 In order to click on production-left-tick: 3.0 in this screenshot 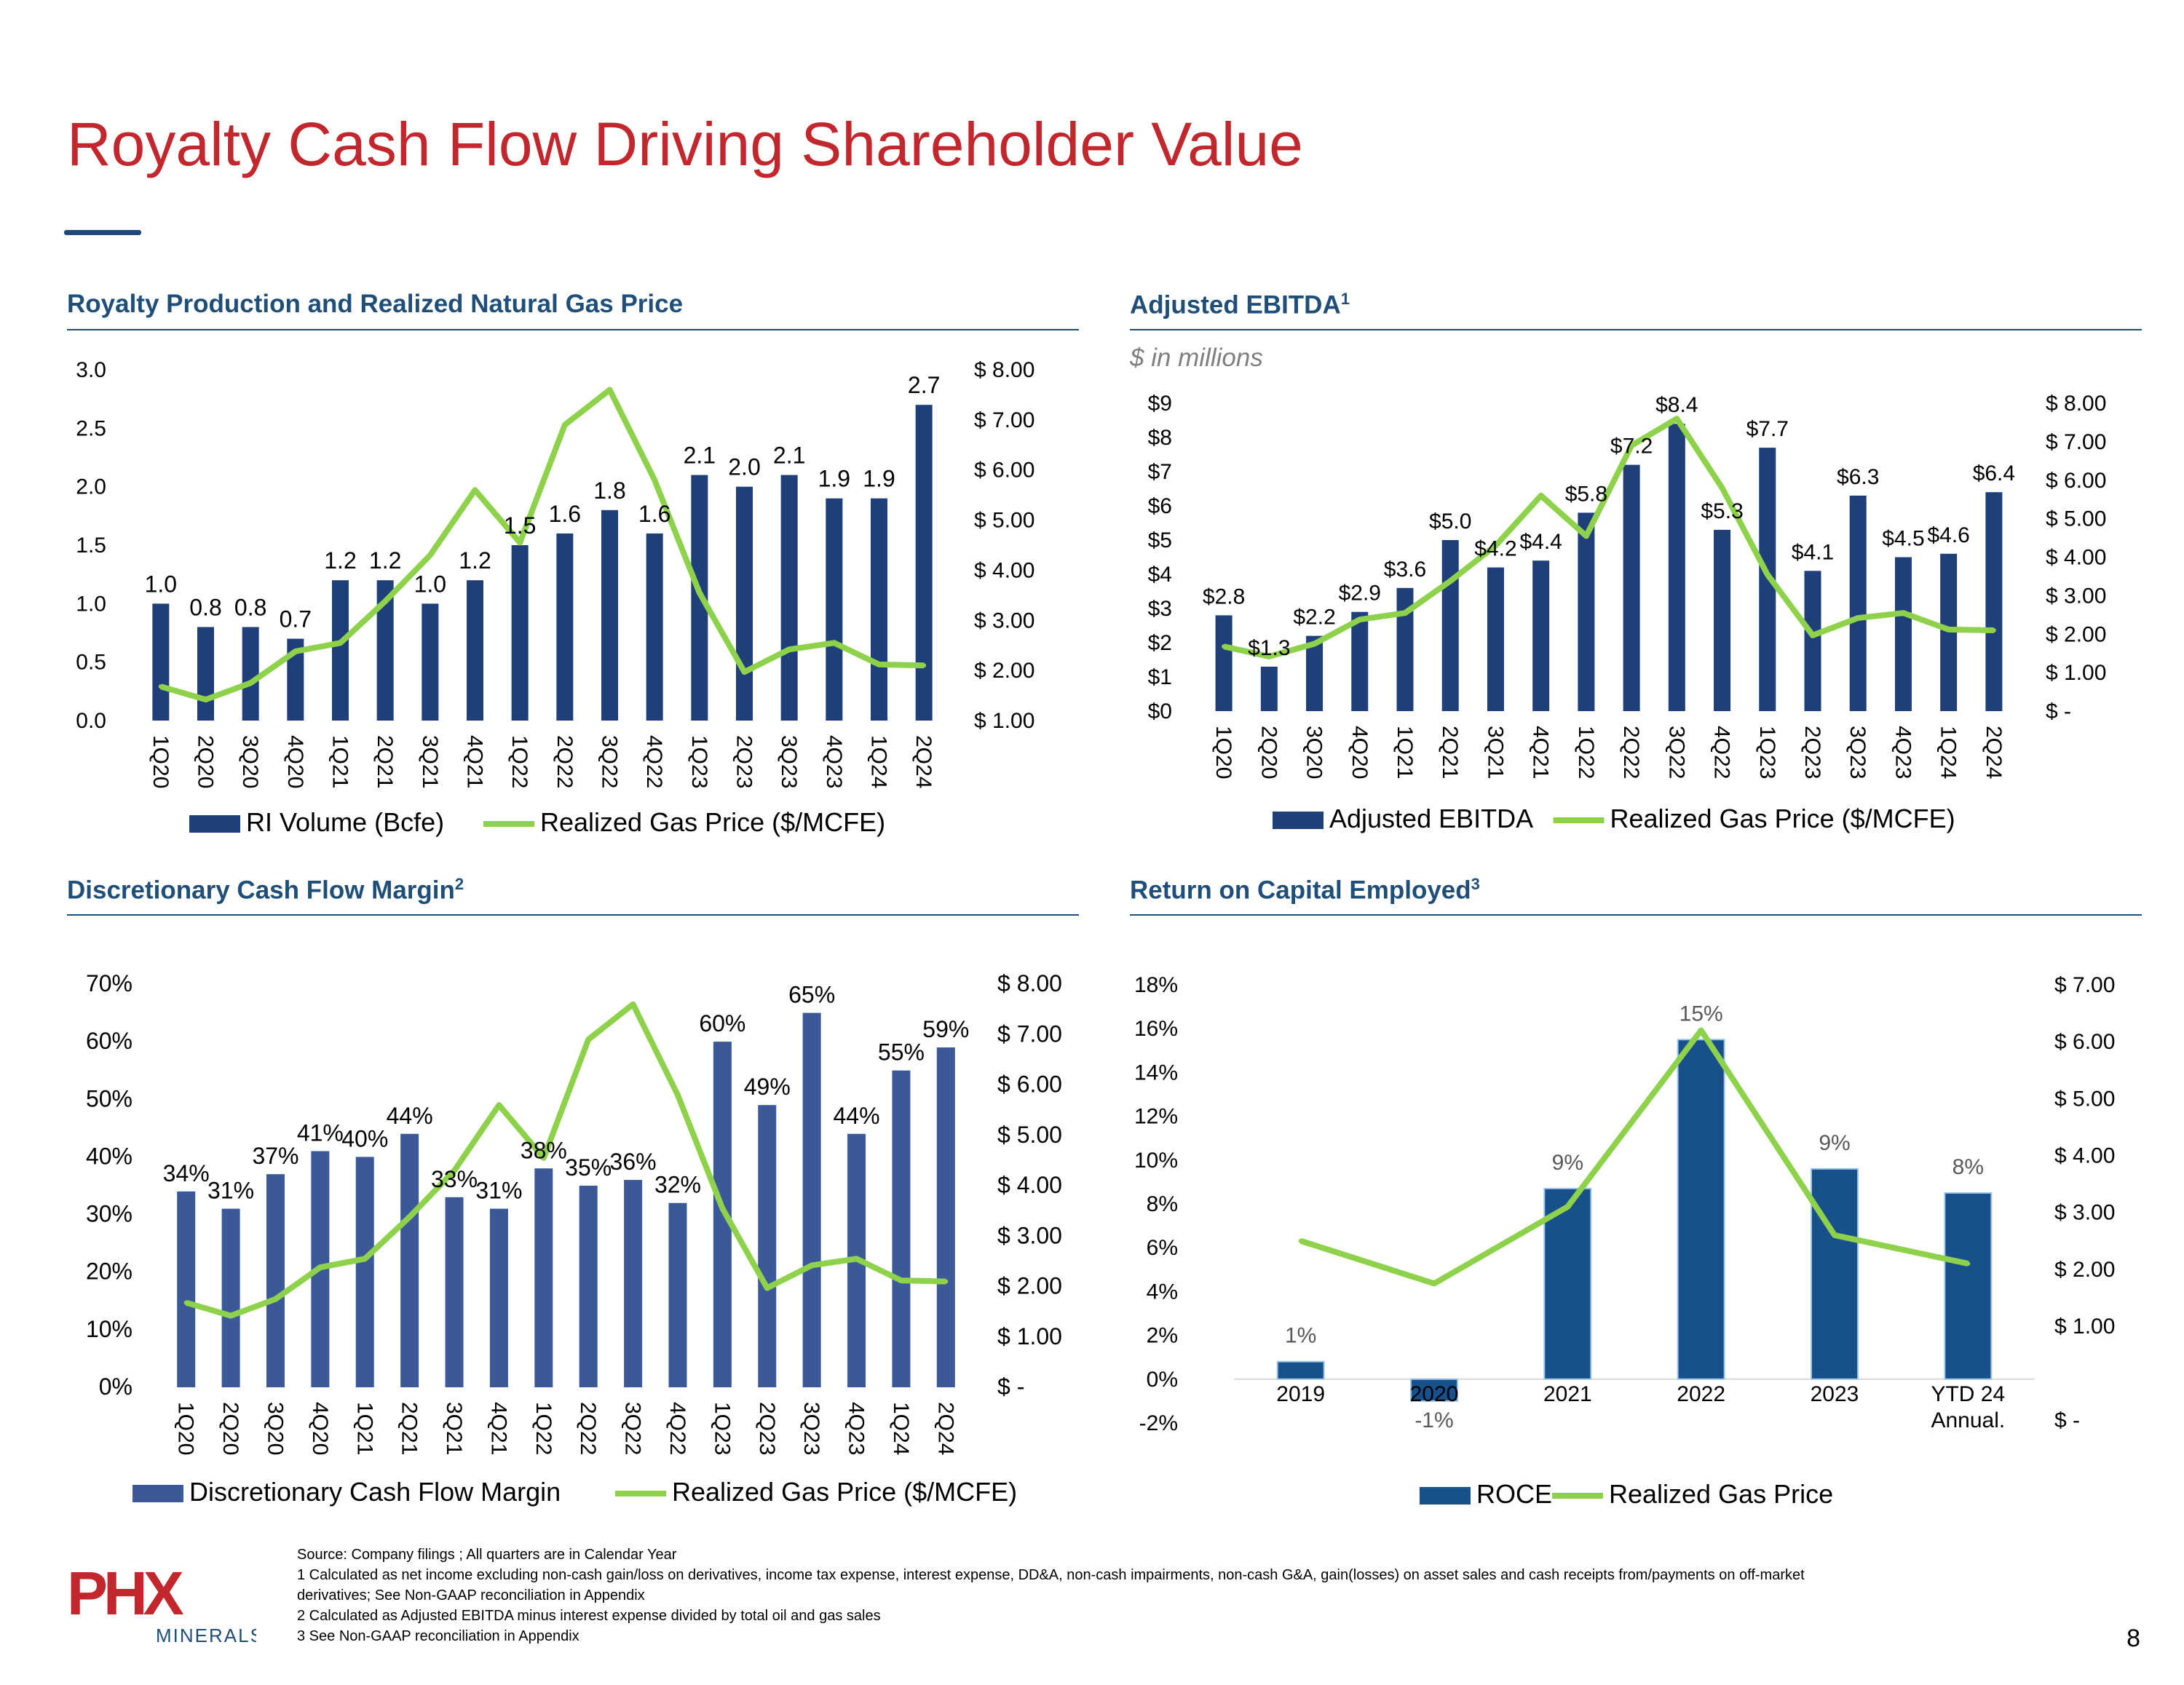, I will do `click(91, 370)`.